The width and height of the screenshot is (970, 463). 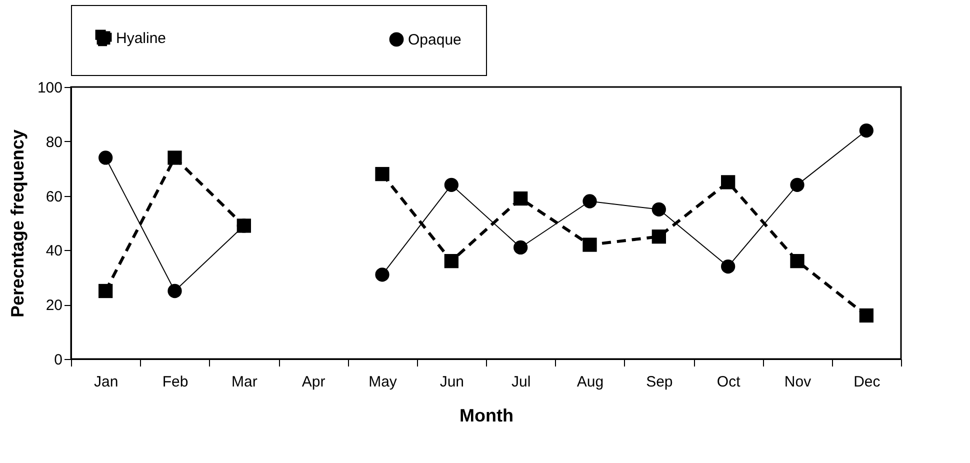 What do you see at coordinates (175, 382) in the screenshot?
I see `x-tick-label: Feb` at bounding box center [175, 382].